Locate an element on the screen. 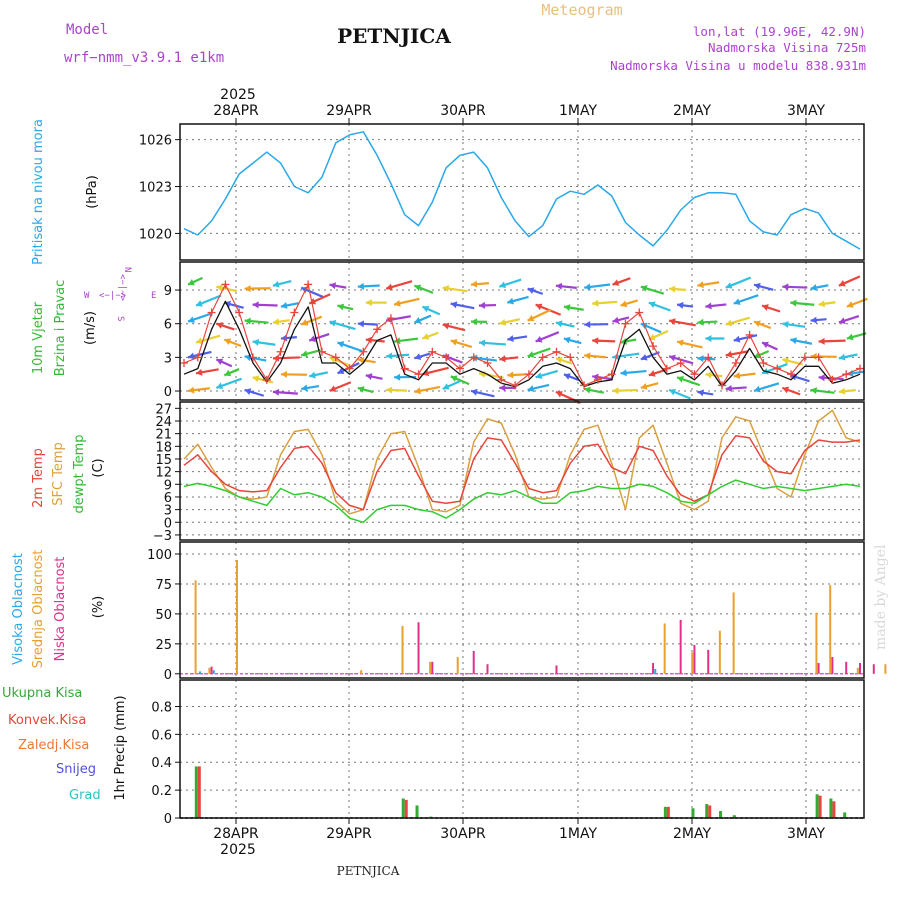 This screenshot has height=900, width=900. pressure-ytick-label-0: 1020 is located at coordinates (155, 234).